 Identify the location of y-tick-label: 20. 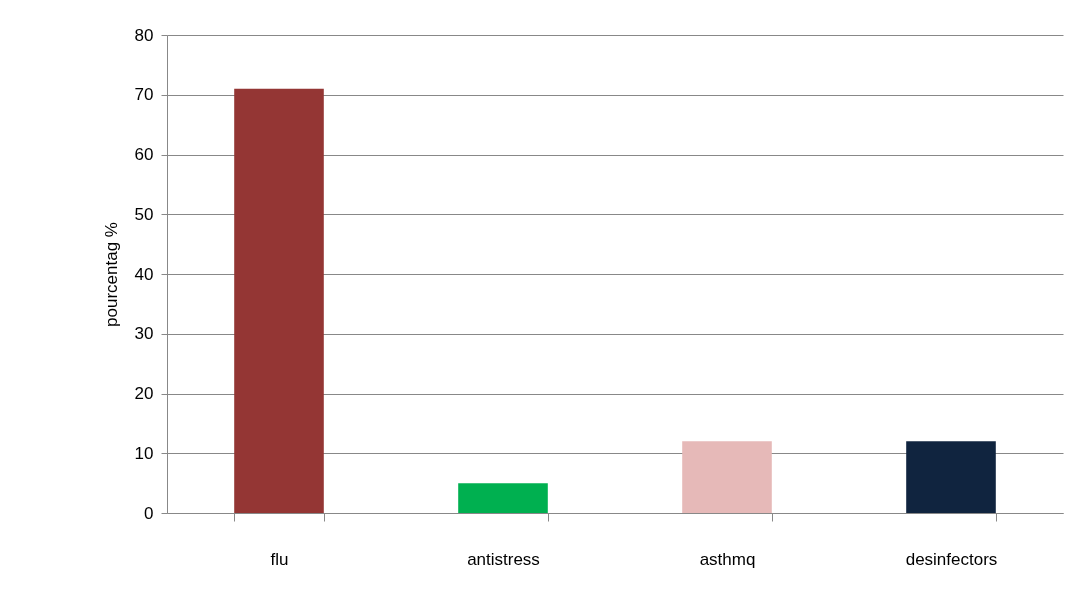
(144, 393).